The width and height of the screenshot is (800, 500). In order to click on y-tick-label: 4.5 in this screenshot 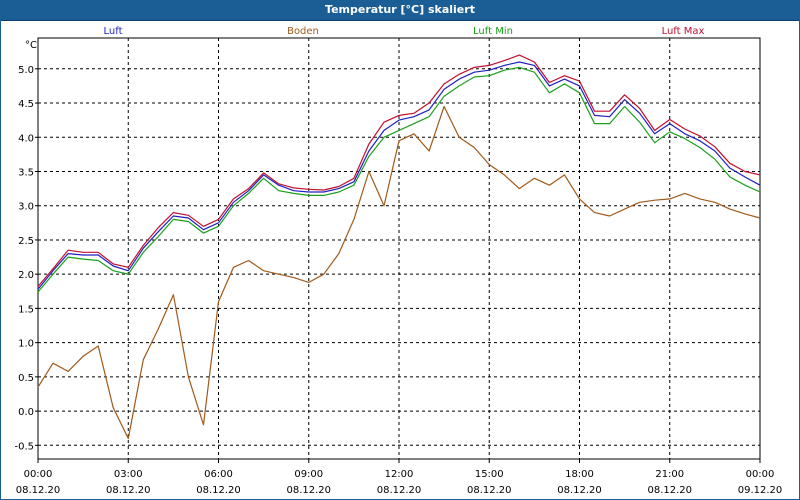, I will do `click(26, 104)`.